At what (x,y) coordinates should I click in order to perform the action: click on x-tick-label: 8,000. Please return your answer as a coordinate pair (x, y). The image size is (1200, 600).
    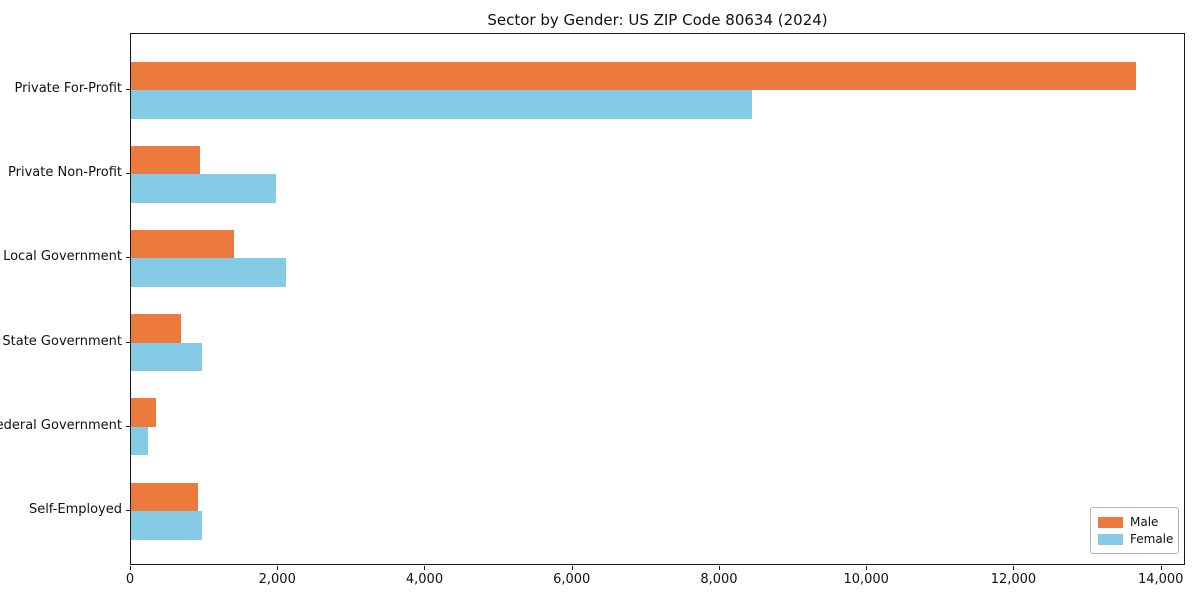
    Looking at the image, I should click on (719, 579).